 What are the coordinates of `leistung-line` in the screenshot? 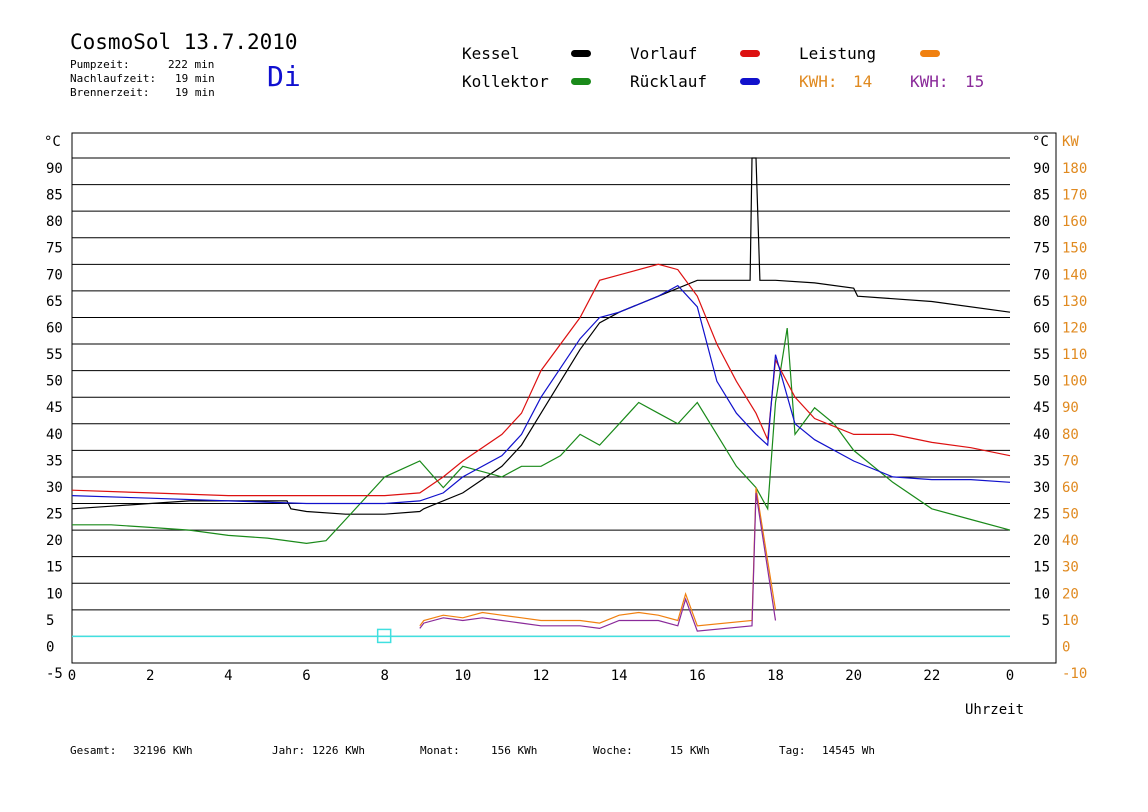 It's located at (598, 557).